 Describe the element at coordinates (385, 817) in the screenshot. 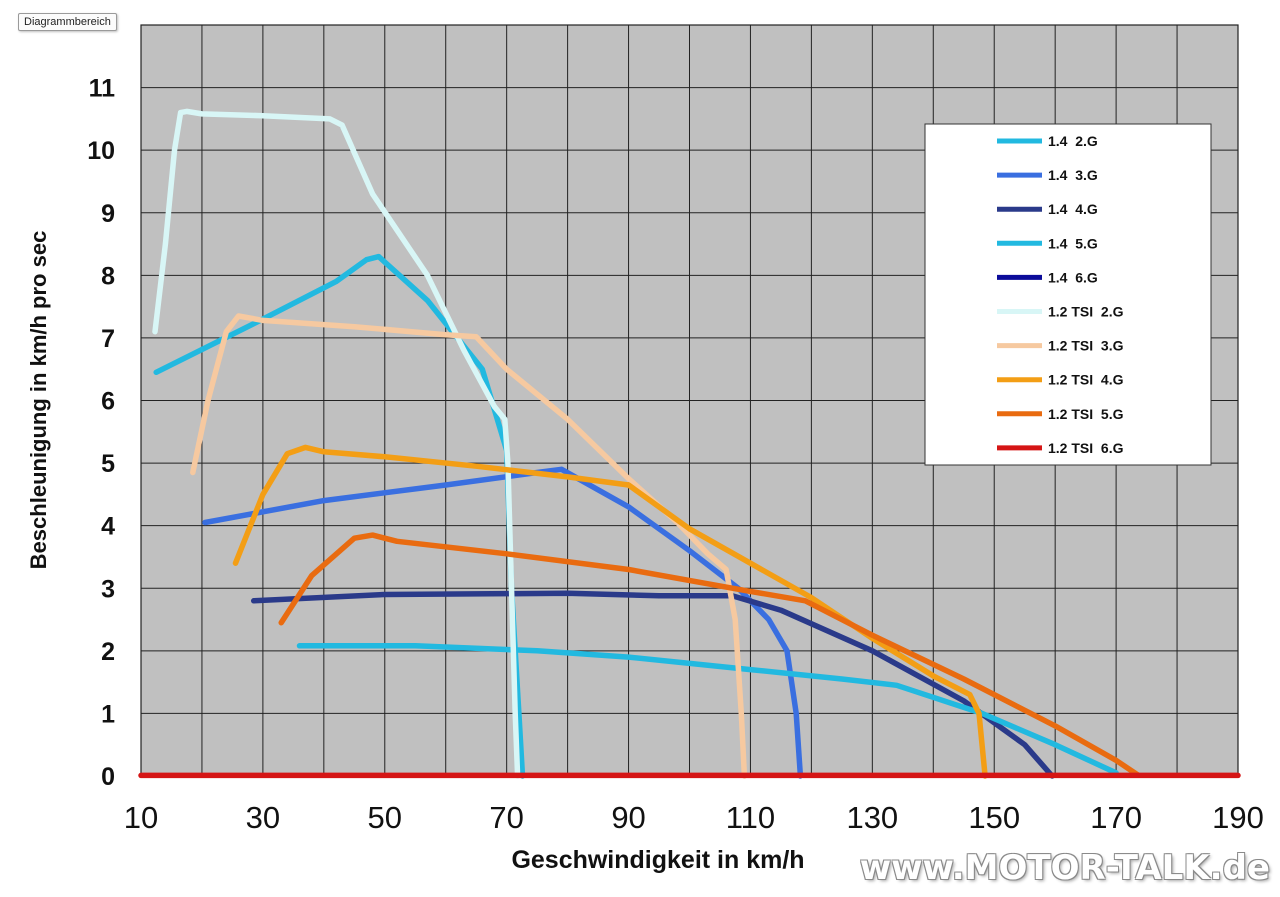

I see `x-tick-label: 50` at that location.